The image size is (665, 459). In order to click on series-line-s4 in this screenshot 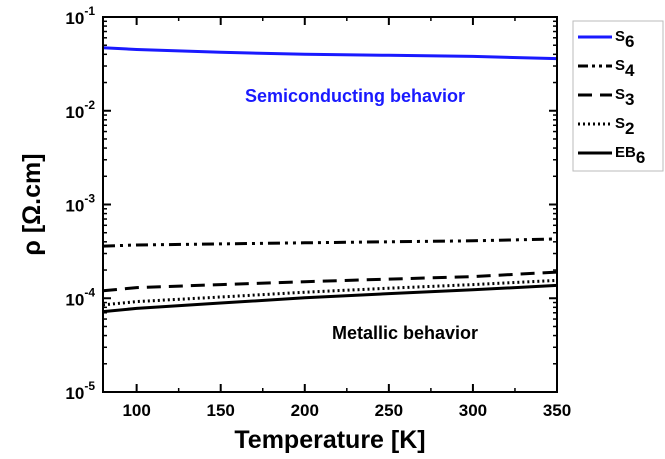, I will do `click(330, 242)`.